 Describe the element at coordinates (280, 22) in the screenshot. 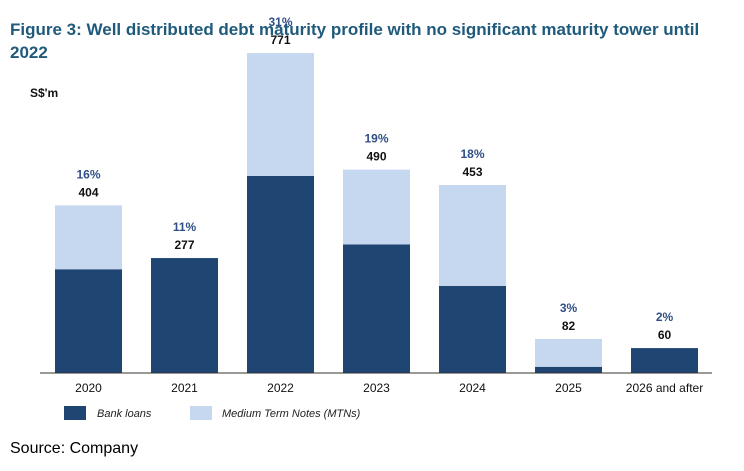

I see `percent-label-2: 31%` at that location.